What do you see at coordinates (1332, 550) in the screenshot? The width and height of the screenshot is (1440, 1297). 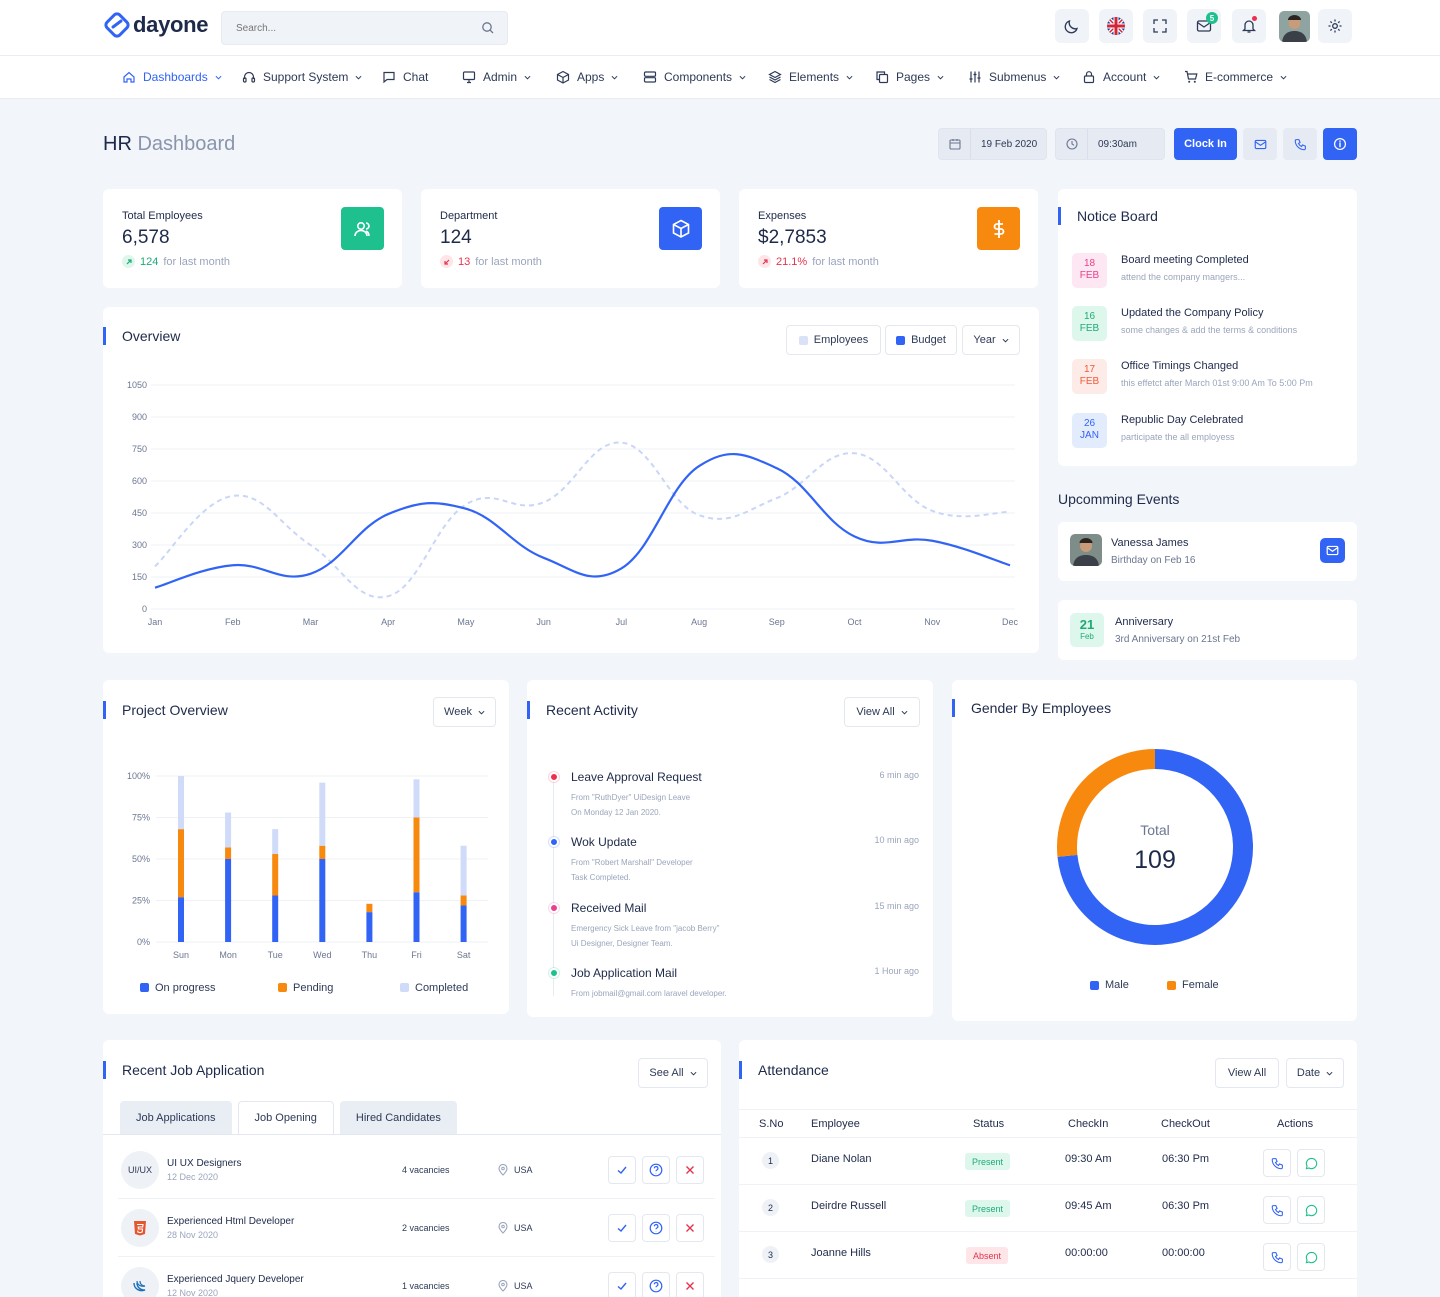 I see `event-mail-button` at bounding box center [1332, 550].